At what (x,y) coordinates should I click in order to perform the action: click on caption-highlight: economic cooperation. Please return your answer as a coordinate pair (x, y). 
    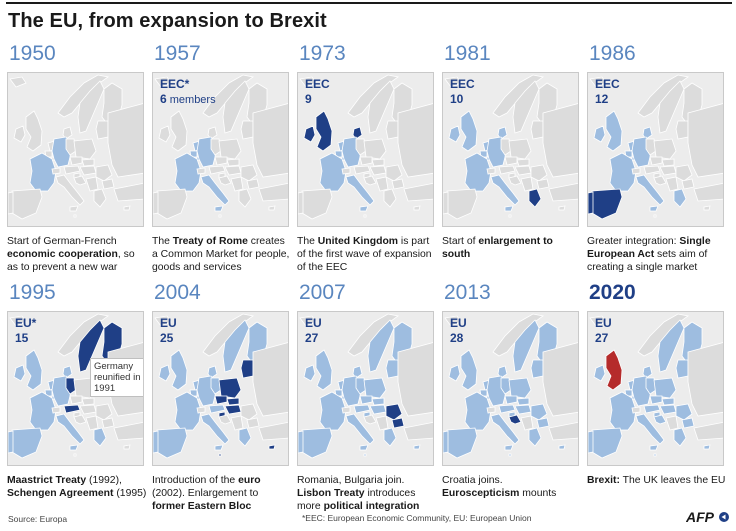
    Looking at the image, I should click on (62, 254).